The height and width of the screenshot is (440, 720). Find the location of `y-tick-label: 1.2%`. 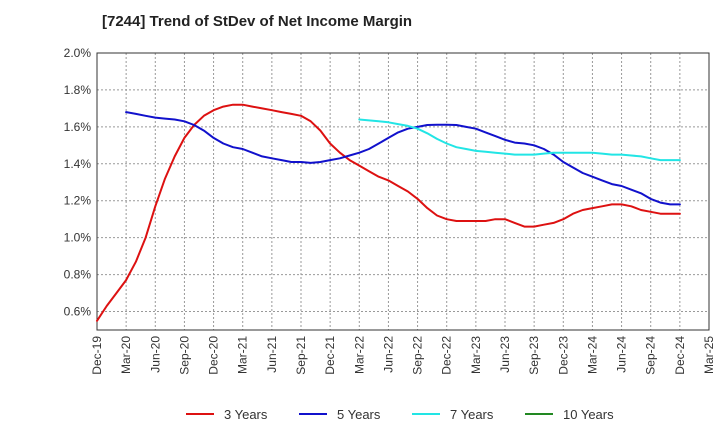

y-tick-label: 1.2% is located at coordinates (78, 201).